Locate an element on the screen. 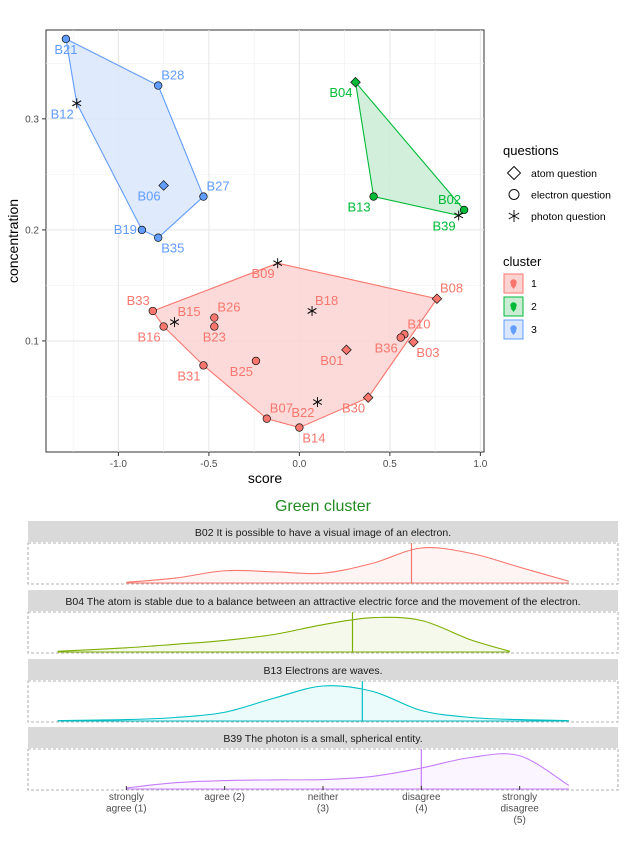 The height and width of the screenshot is (850, 626). point-B02 is located at coordinates (464, 210).